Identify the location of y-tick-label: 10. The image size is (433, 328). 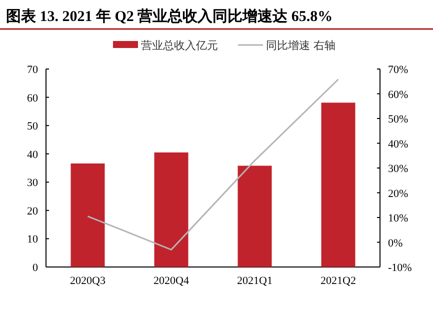
(32, 240).